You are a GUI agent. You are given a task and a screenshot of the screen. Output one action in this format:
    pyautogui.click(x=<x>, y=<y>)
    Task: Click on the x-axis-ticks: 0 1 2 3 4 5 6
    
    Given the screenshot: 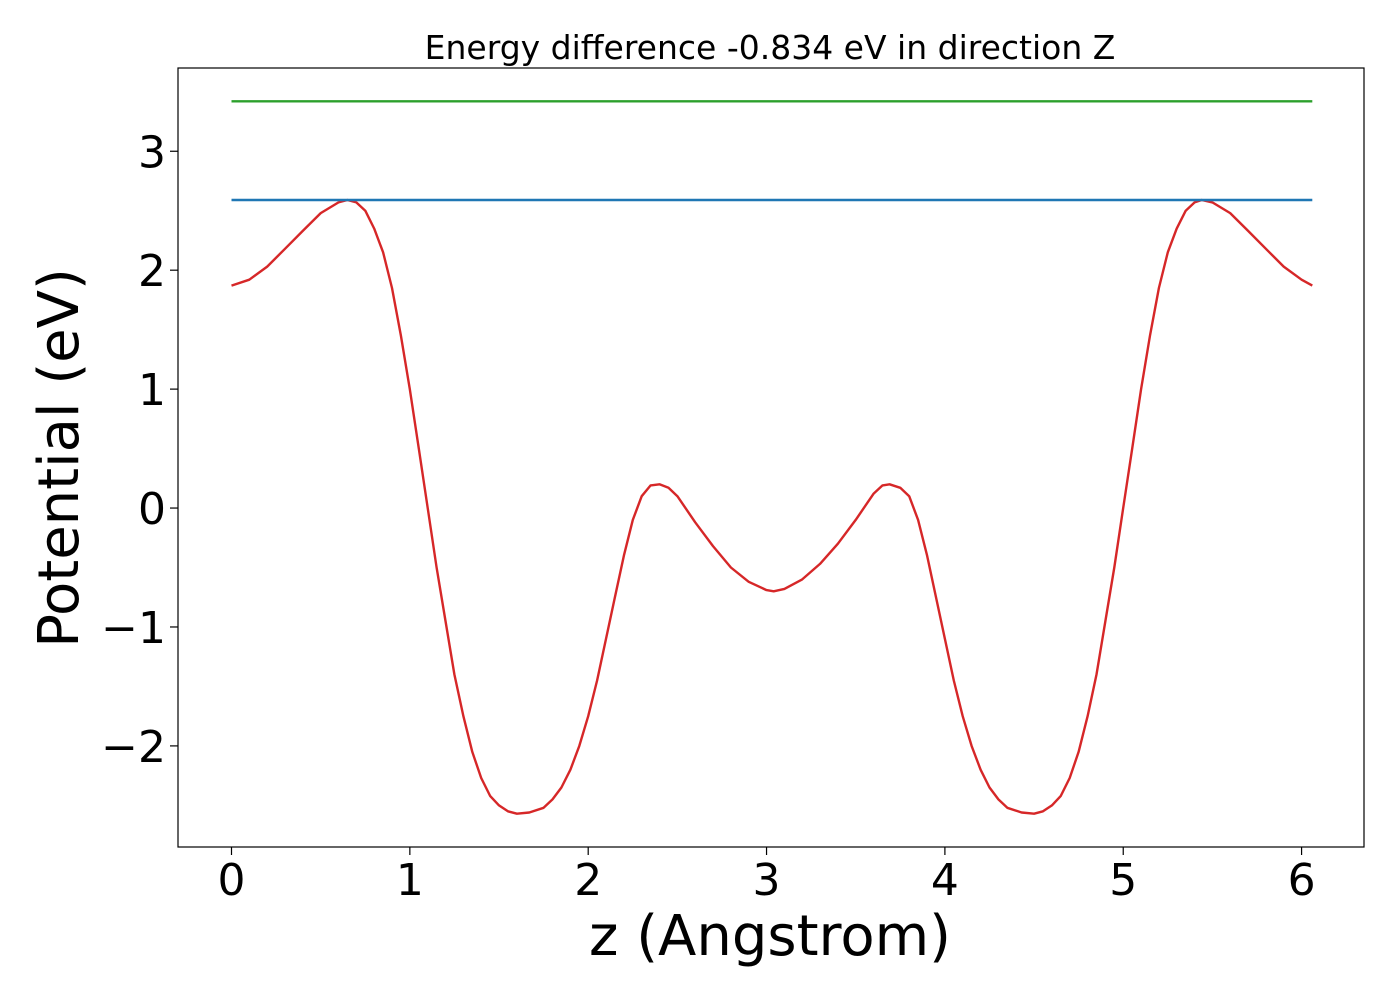 What is the action you would take?
    pyautogui.click(x=767, y=876)
    